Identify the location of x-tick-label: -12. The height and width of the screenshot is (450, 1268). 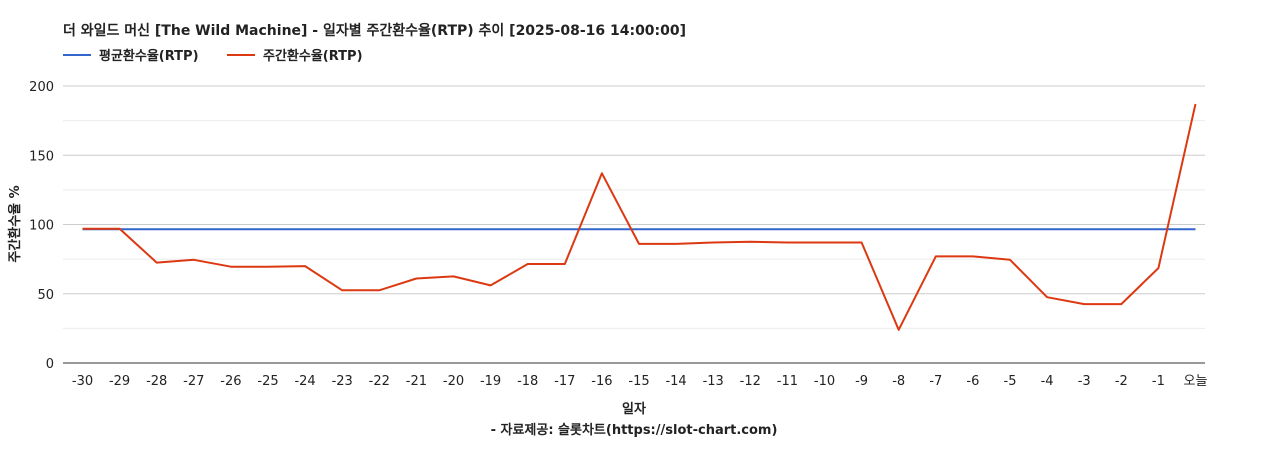
(750, 381).